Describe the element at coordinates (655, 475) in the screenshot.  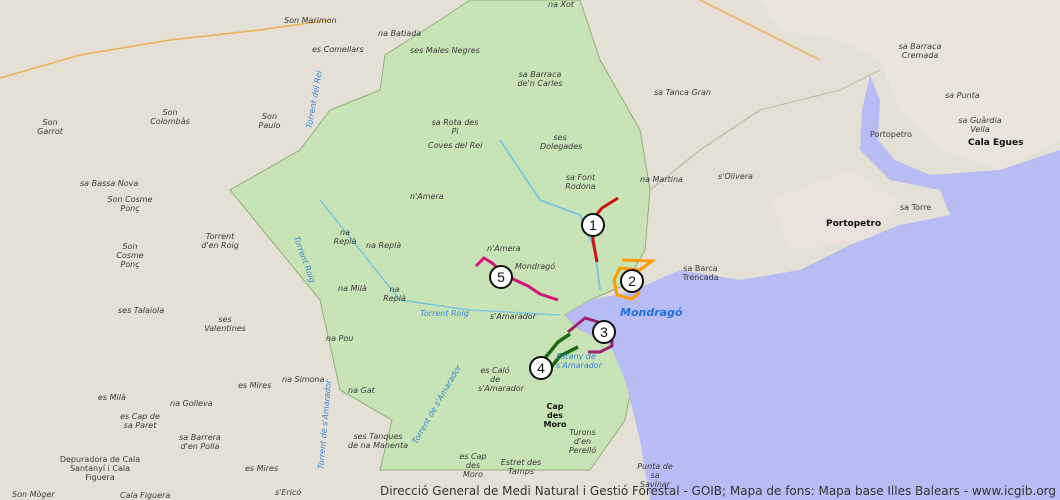
I see `place-label: Punta de sa Savinar` at that location.